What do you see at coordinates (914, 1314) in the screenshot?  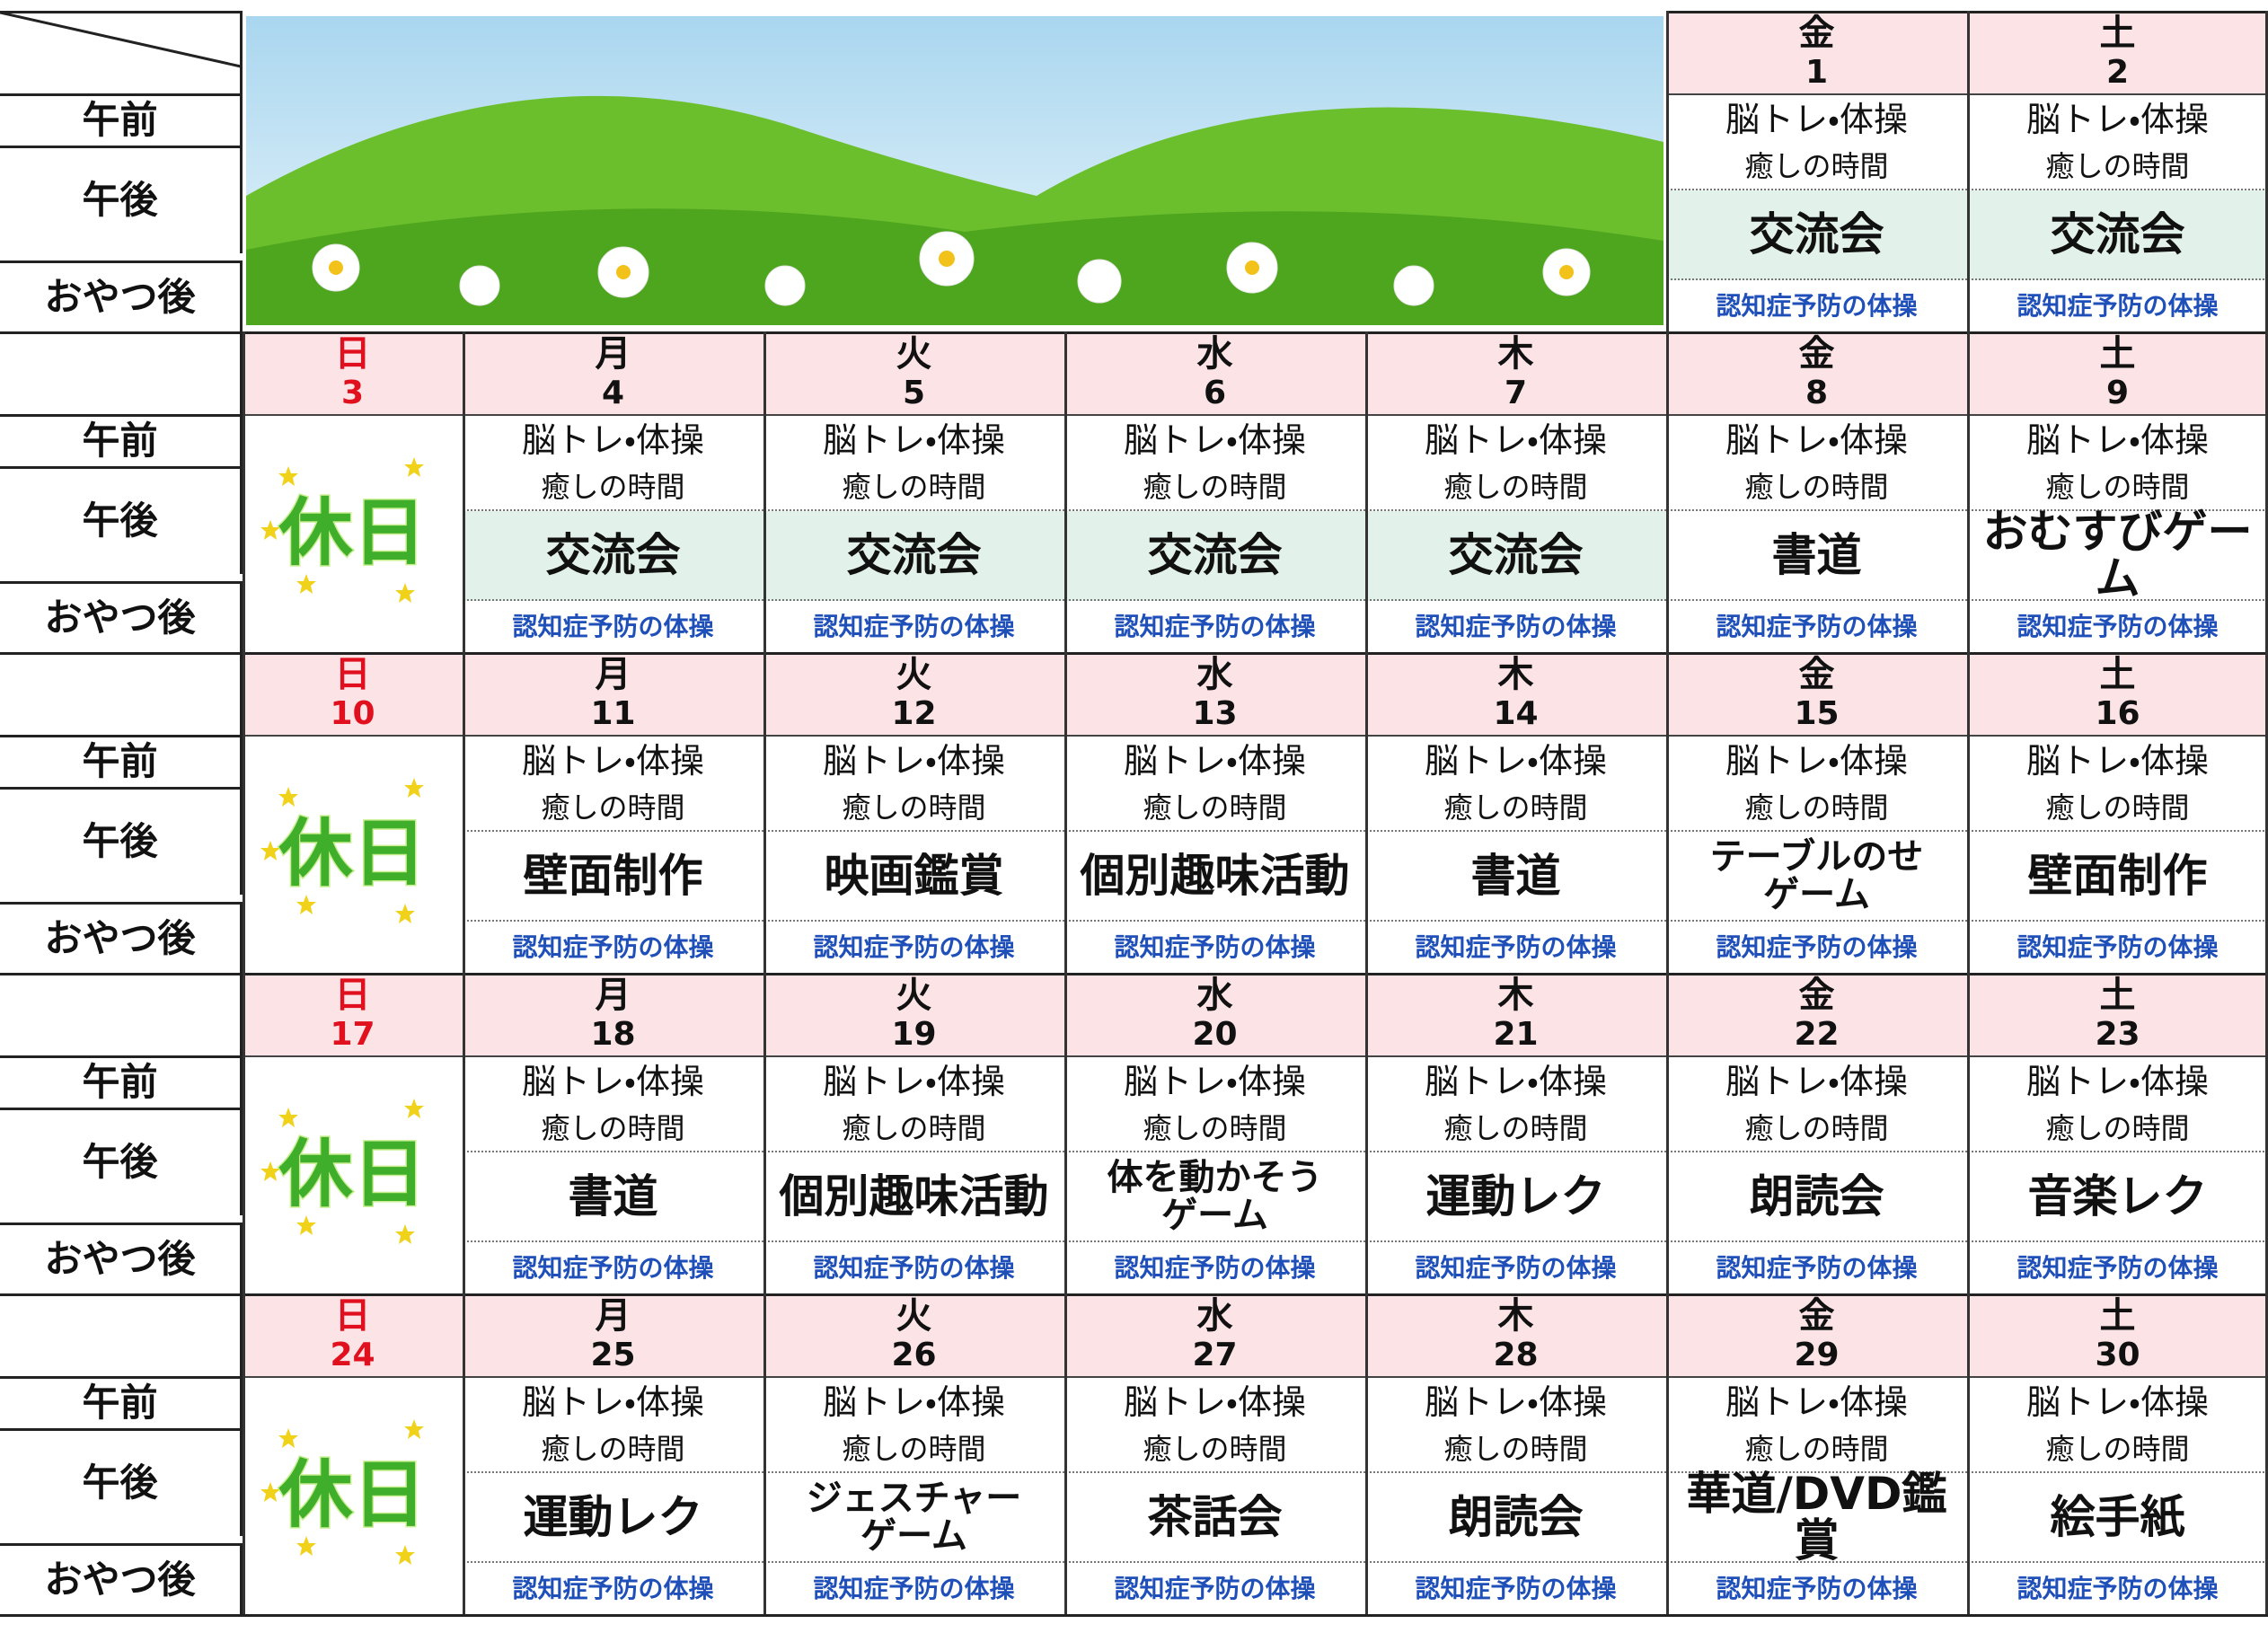 I see `weekday: 火` at bounding box center [914, 1314].